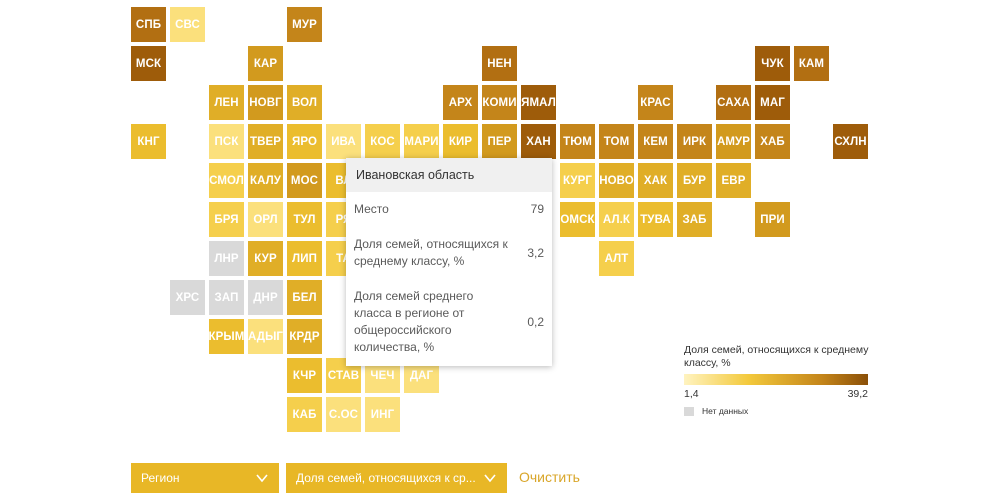 The height and width of the screenshot is (499, 1000). Describe the element at coordinates (499, 141) in the screenshot. I see `region-tile: ПЕР` at that location.